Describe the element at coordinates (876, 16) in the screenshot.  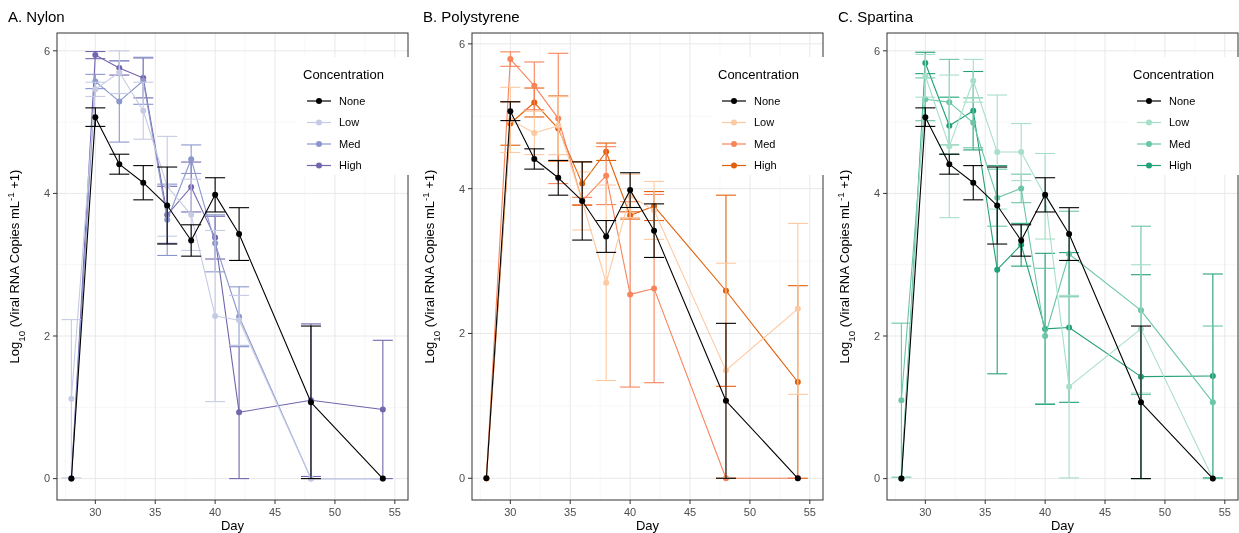
I see `chart-title: C. Spartina` at that location.